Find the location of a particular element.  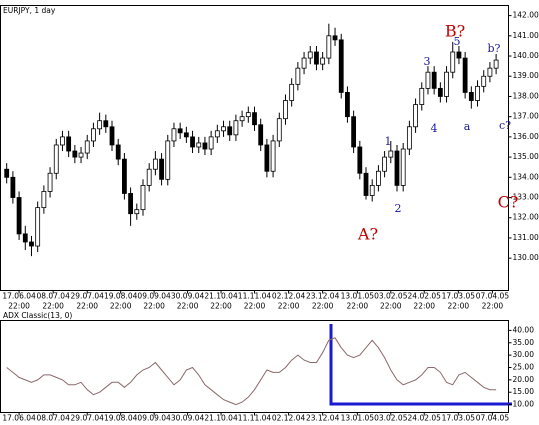

y-tick-label: 137.00 is located at coordinates (526, 116).